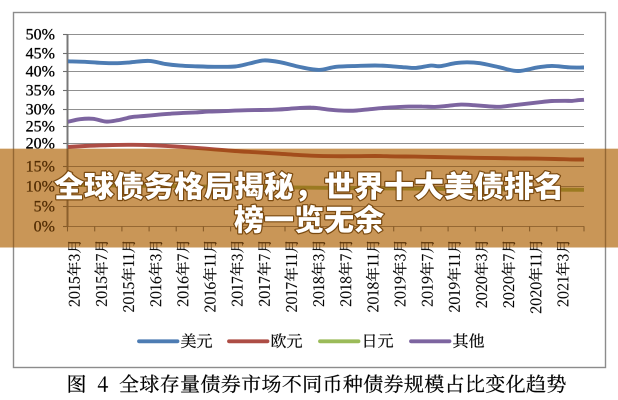 This screenshot has width=618, height=400. I want to click on svg-text: 20%, so click(40, 144).